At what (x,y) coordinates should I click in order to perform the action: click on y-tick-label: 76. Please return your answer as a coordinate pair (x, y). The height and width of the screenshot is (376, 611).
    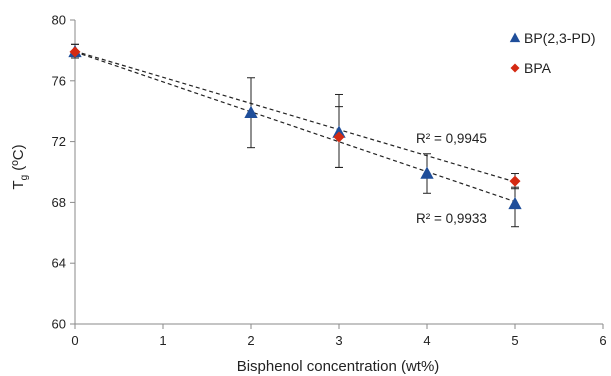
    Looking at the image, I should click on (59, 80).